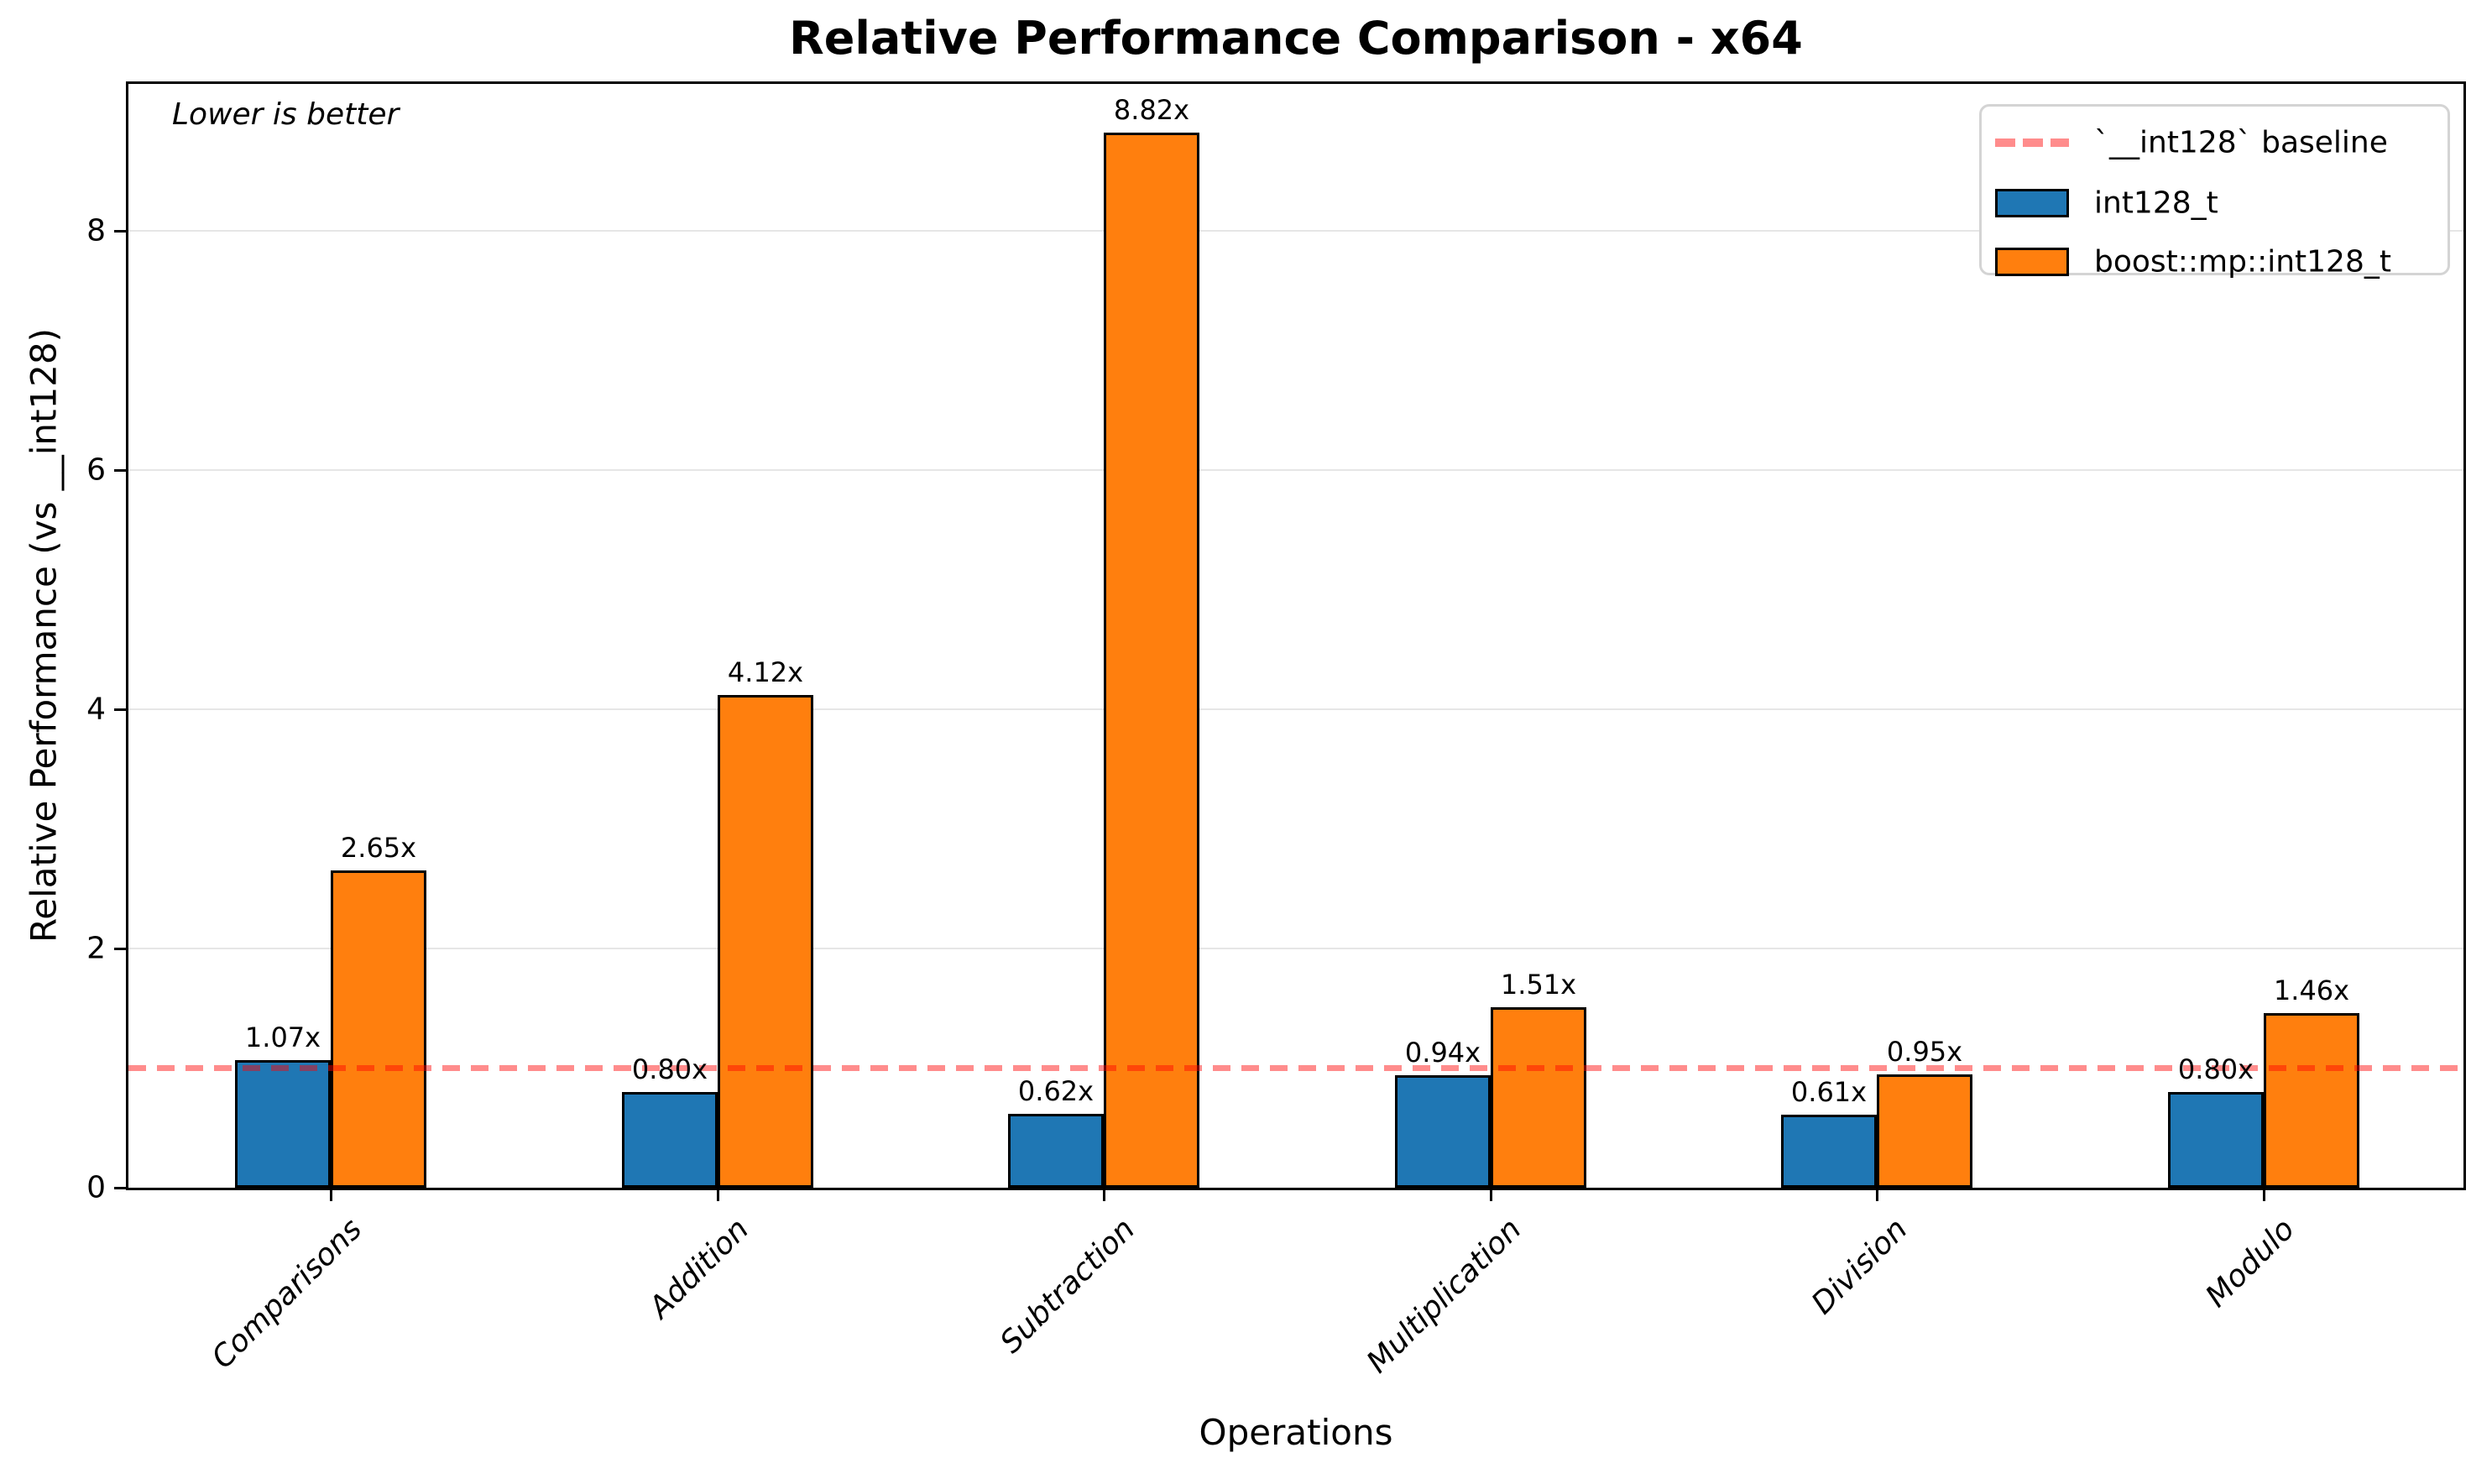 The image size is (2492, 1484). I want to click on gridline-y6, so click(1295, 470).